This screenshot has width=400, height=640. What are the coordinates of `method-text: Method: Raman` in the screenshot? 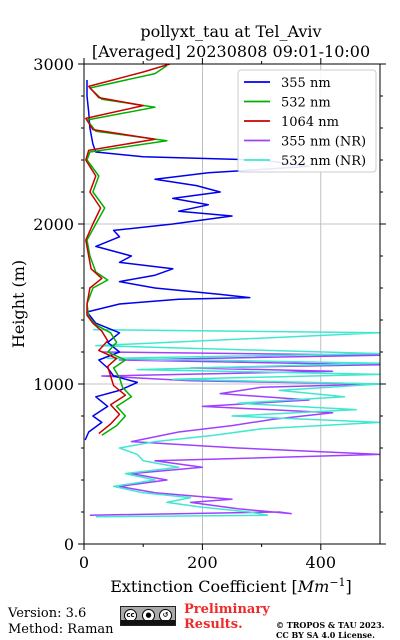 It's located at (61, 629).